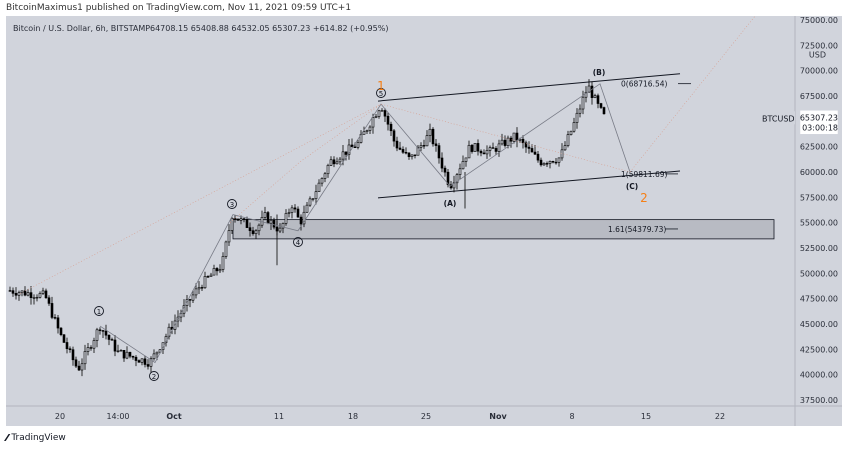 This screenshot has height=450, width=850. What do you see at coordinates (820, 127) in the screenshot?
I see `countdown-label: 03:00:18` at bounding box center [820, 127].